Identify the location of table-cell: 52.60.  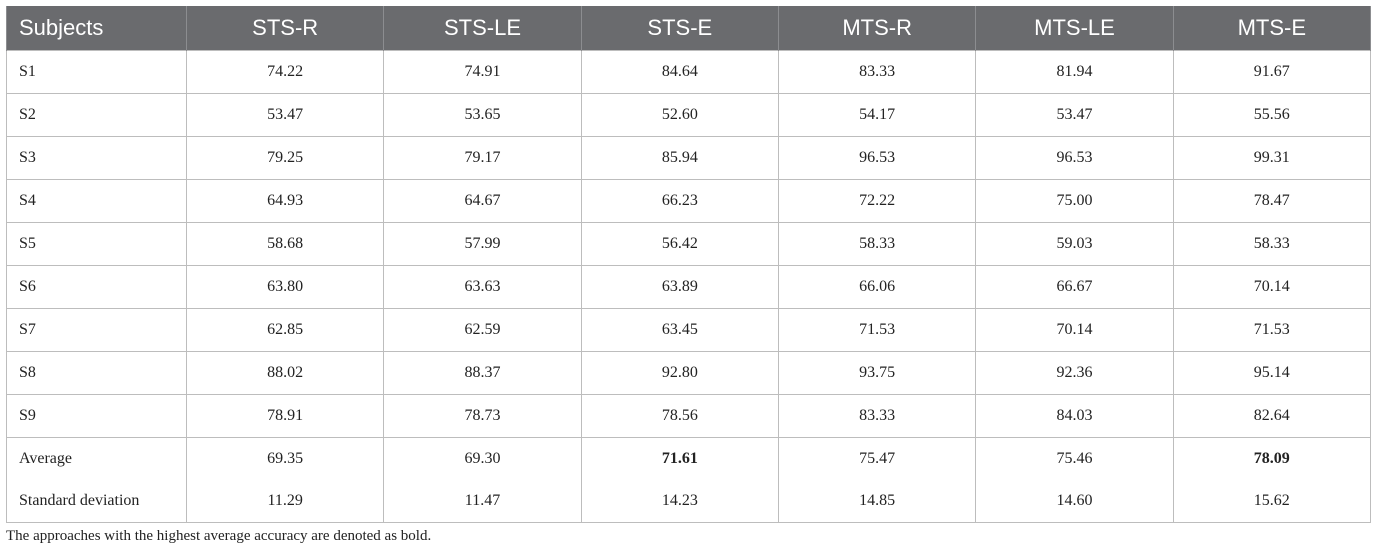
(679, 114).